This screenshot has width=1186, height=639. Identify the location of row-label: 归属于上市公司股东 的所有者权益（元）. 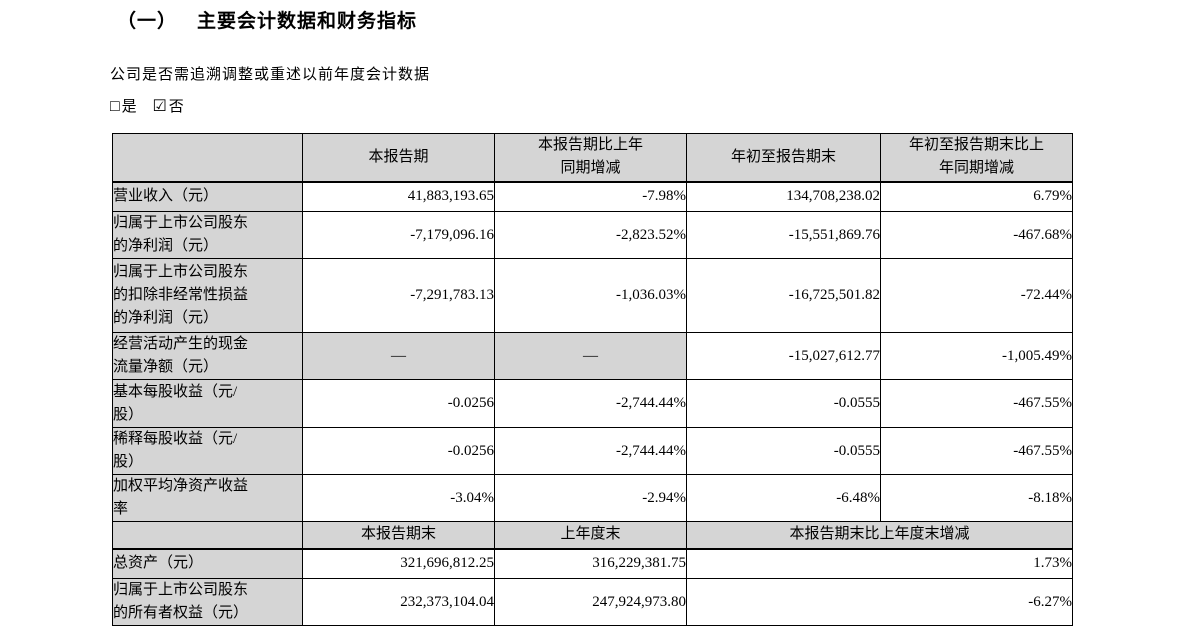
(207, 602).